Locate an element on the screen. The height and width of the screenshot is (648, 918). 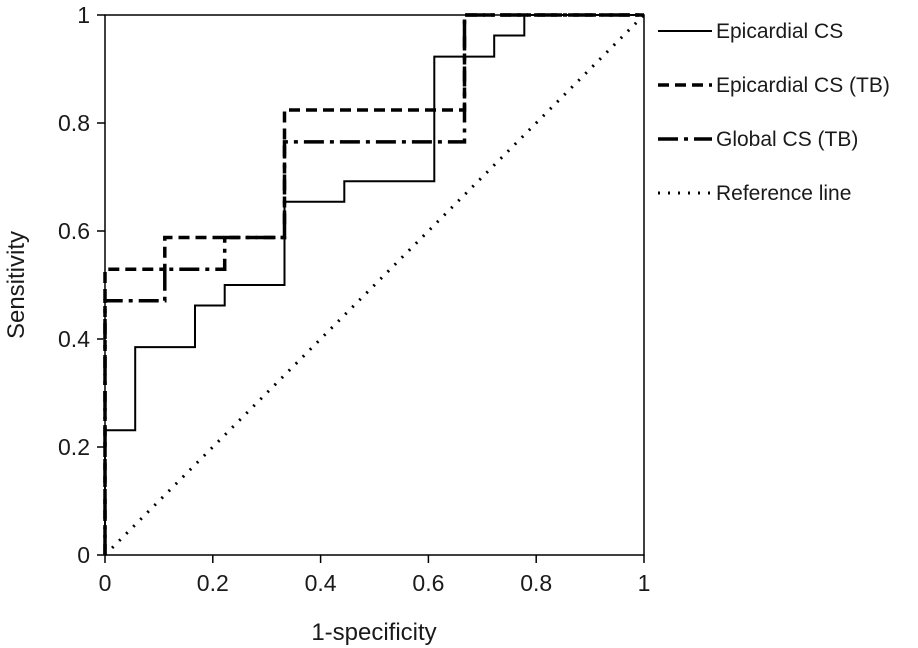
y-tick-label: 0 is located at coordinates (83, 555).